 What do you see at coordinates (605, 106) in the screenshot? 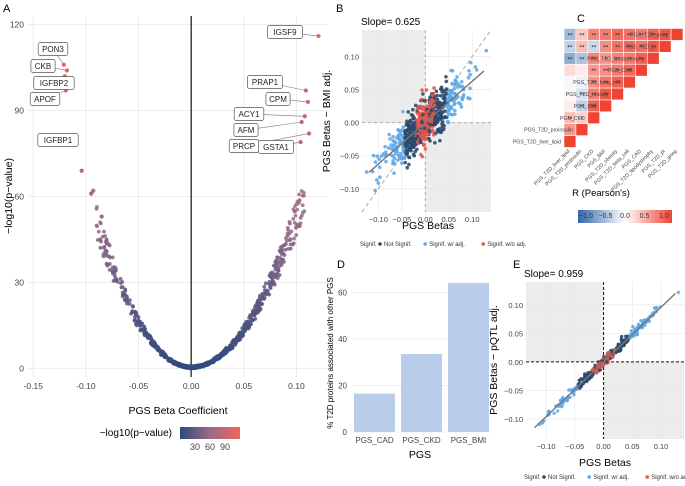
I see `heatmap-cell` at bounding box center [605, 106].